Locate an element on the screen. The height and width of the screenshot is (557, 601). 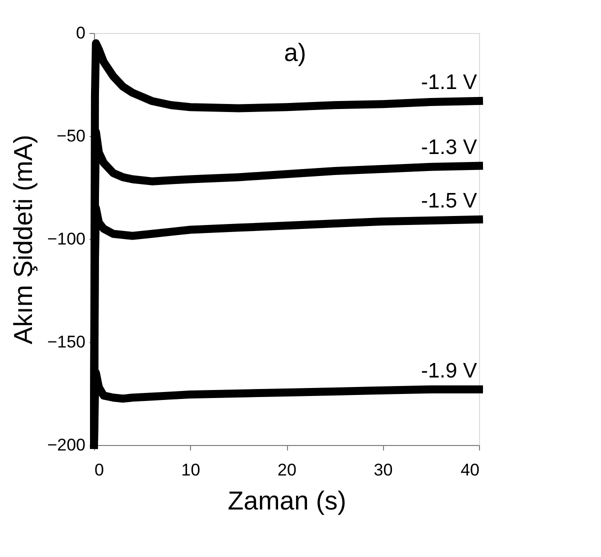
y-tick-label: 0 is located at coordinates (81, 33).